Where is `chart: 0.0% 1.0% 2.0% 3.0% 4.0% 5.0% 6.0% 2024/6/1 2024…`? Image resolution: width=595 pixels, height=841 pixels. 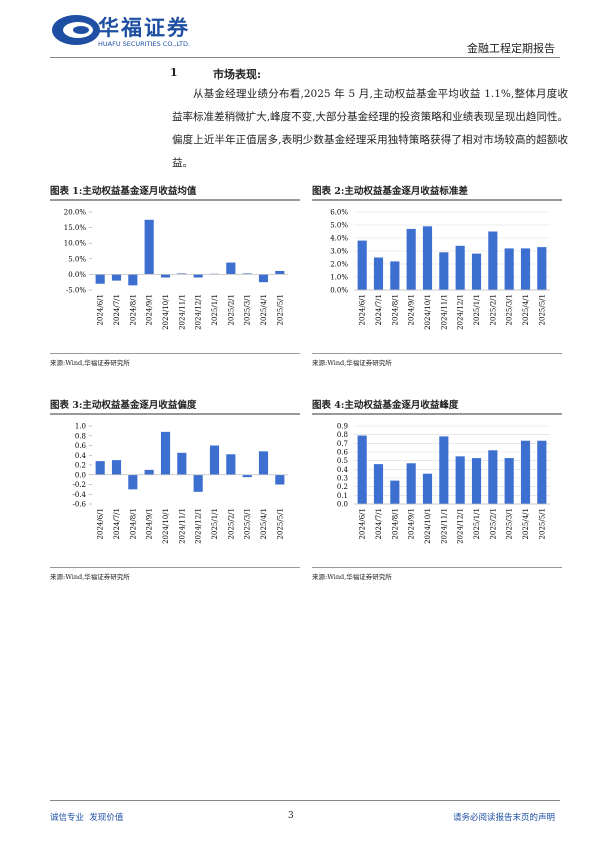 chart: 0.0% 1.0% 2.0% 3.0% 4.0% 5.0% 6.0% 2024/6/1 2024… is located at coordinates (440, 269).